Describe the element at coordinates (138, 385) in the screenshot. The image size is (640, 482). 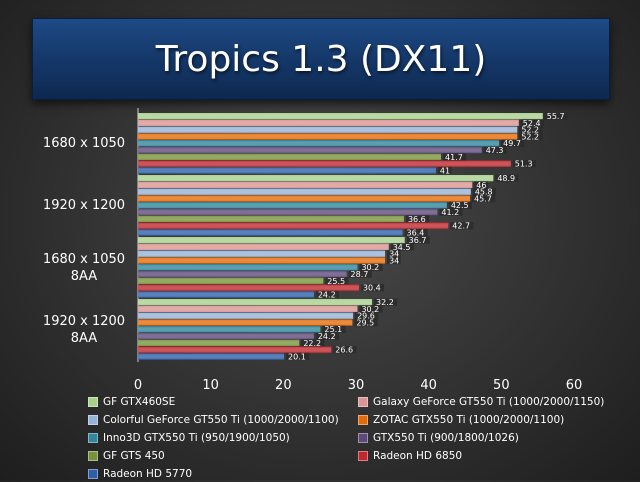
I see `x-tick-label: 0` at that location.